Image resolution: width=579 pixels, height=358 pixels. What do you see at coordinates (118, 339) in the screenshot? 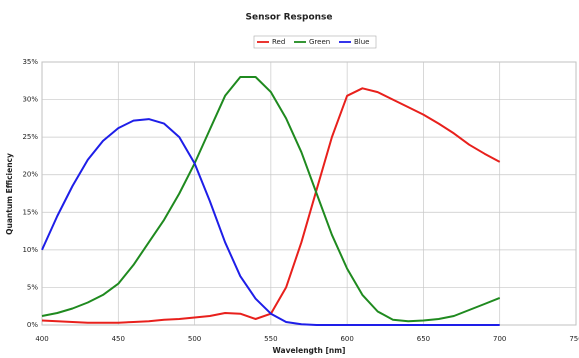
I see `x-tick-label: 450` at bounding box center [118, 339].